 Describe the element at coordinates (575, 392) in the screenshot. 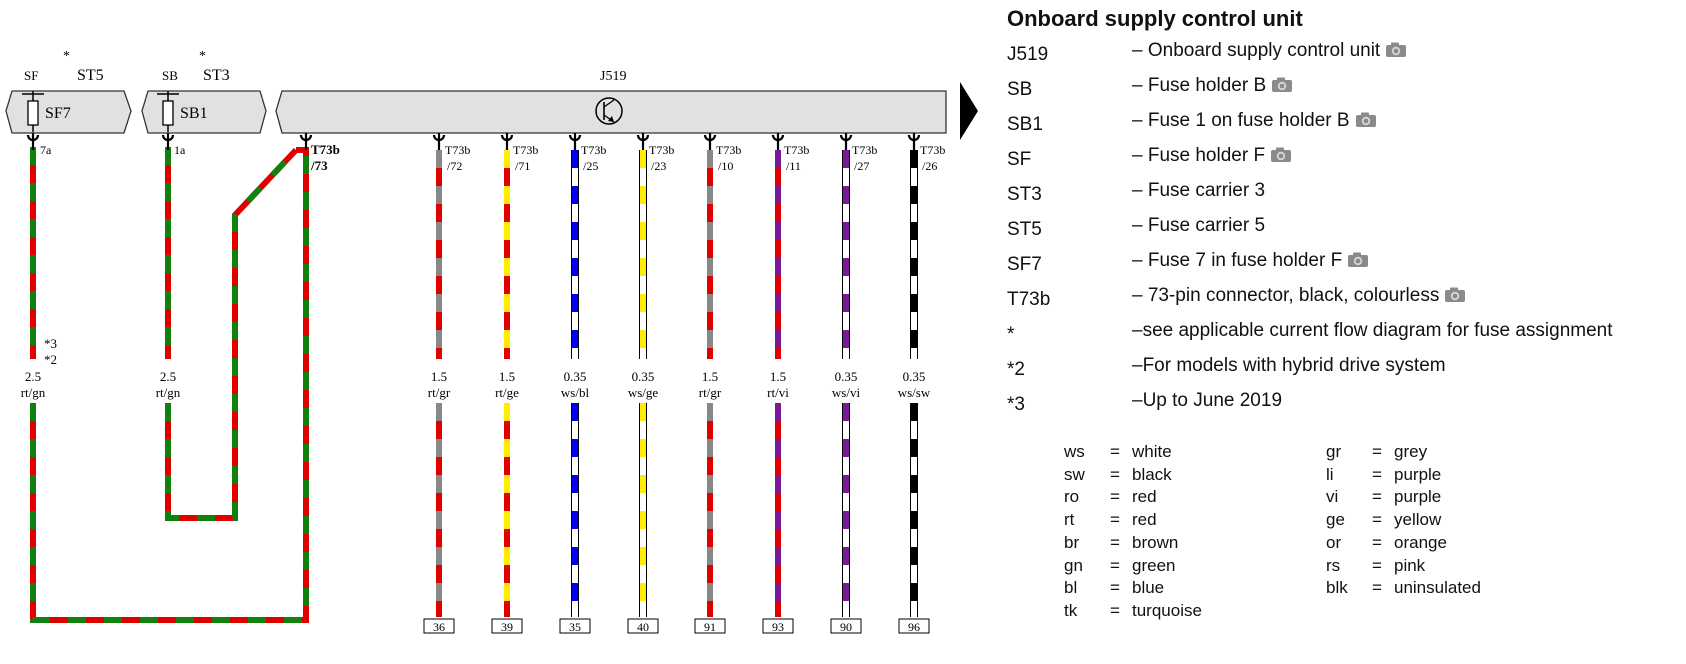

I see `wire-code-label: ws/bl` at that location.